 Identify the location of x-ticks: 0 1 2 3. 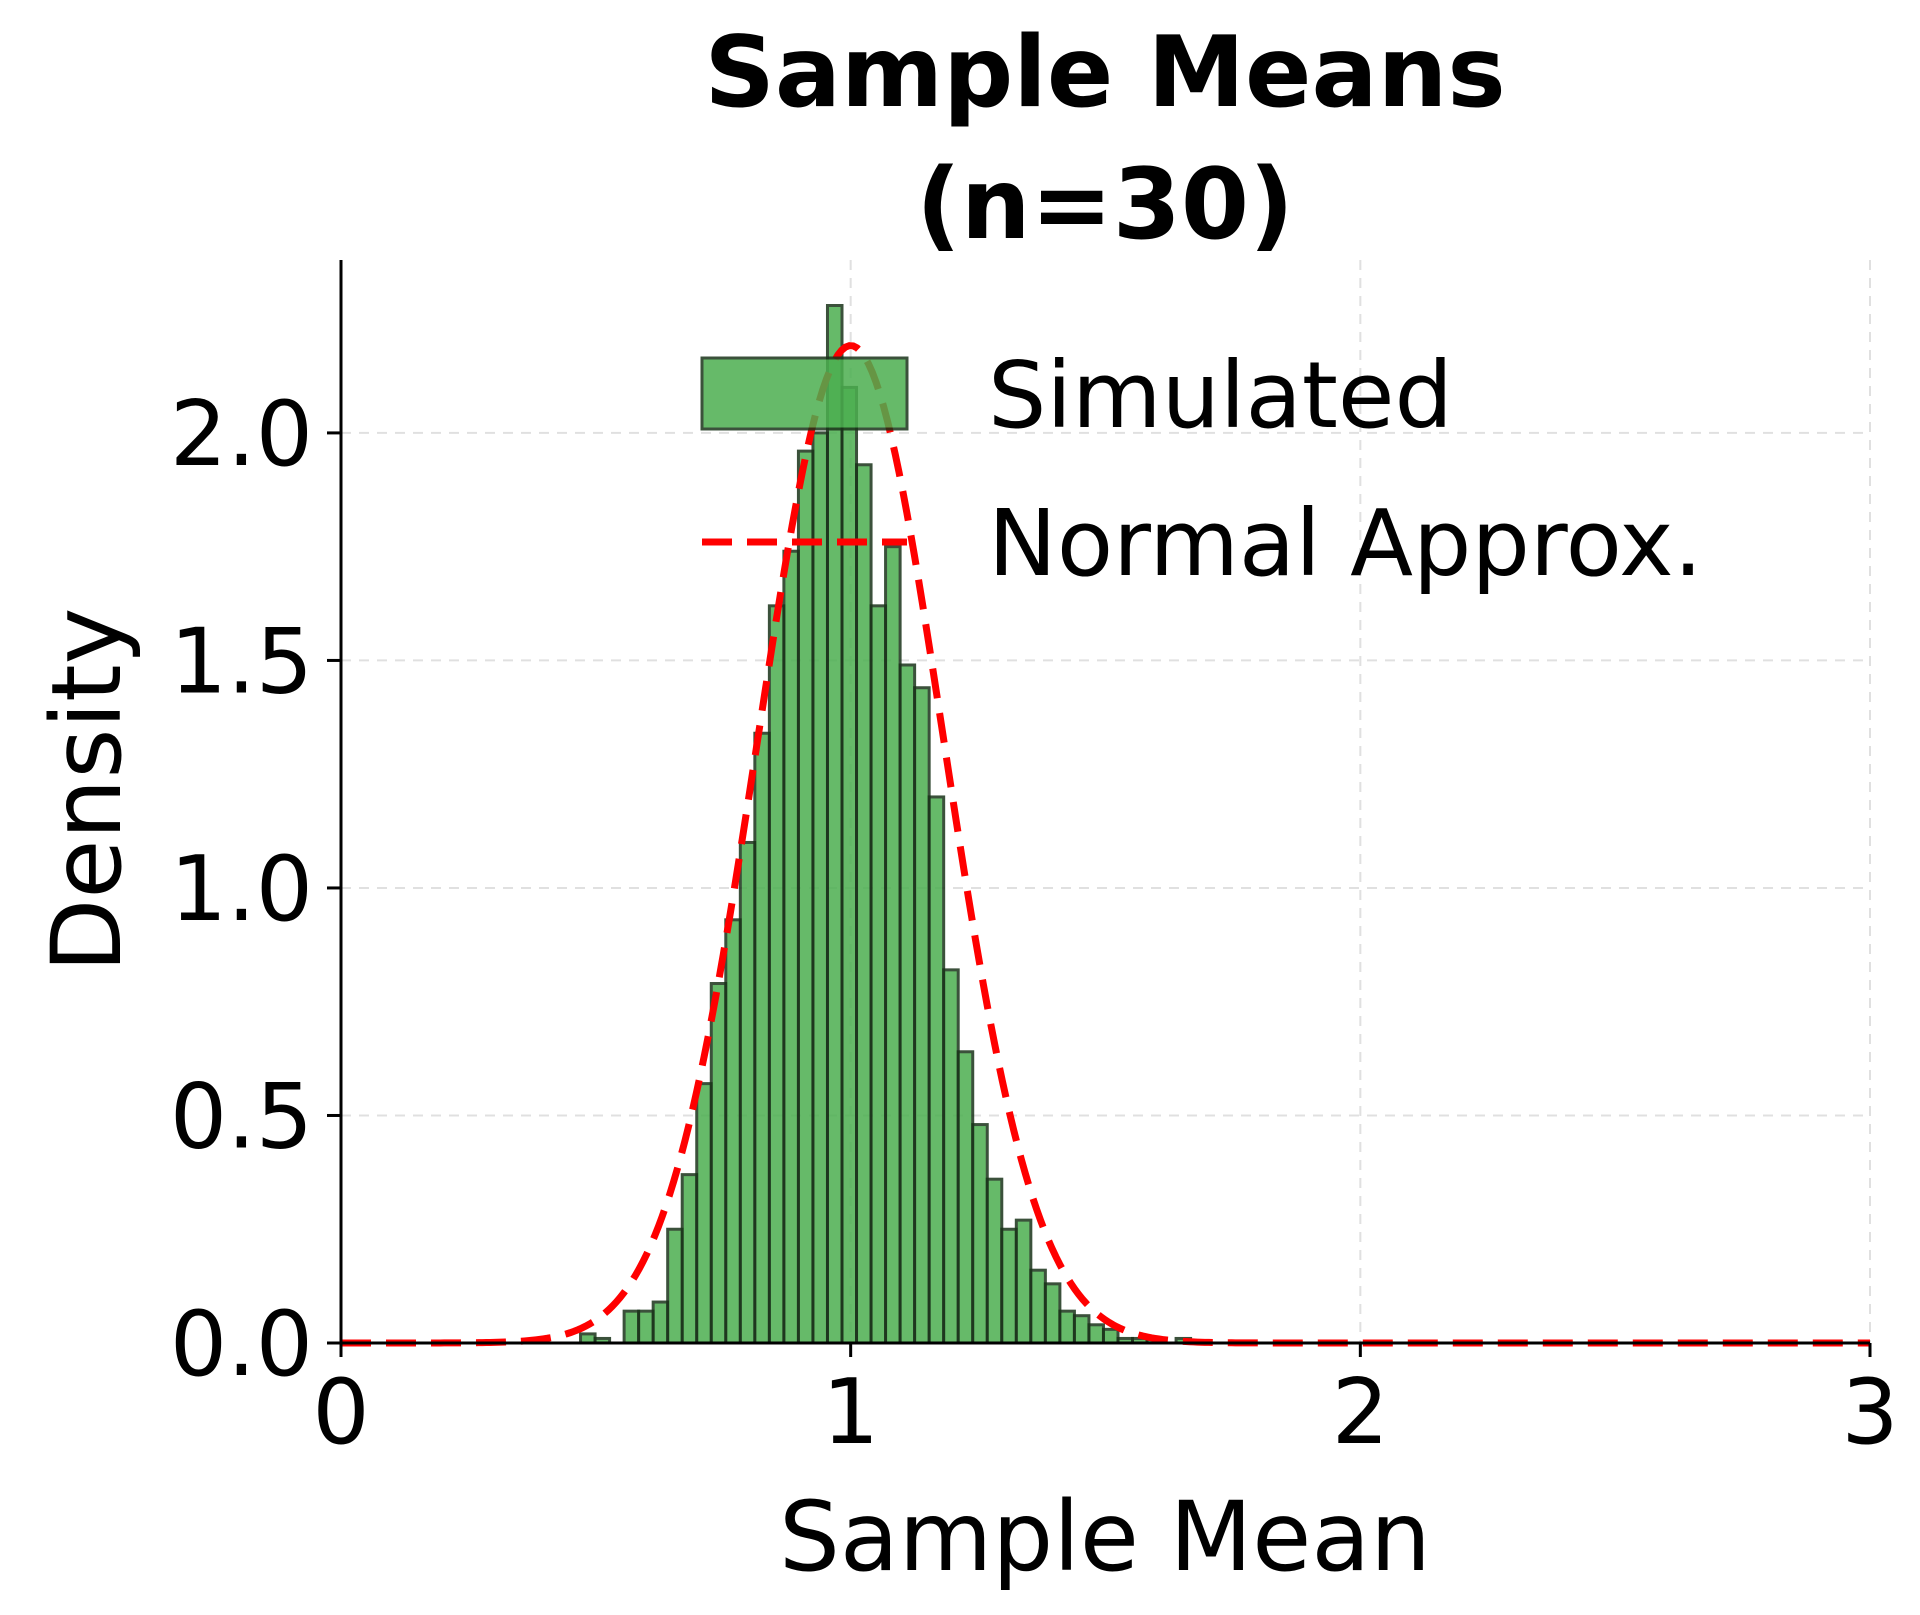
(1105, 1404).